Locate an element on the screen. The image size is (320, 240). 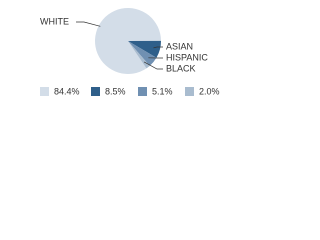
legend-label: 2.0% is located at coordinates (209, 91).